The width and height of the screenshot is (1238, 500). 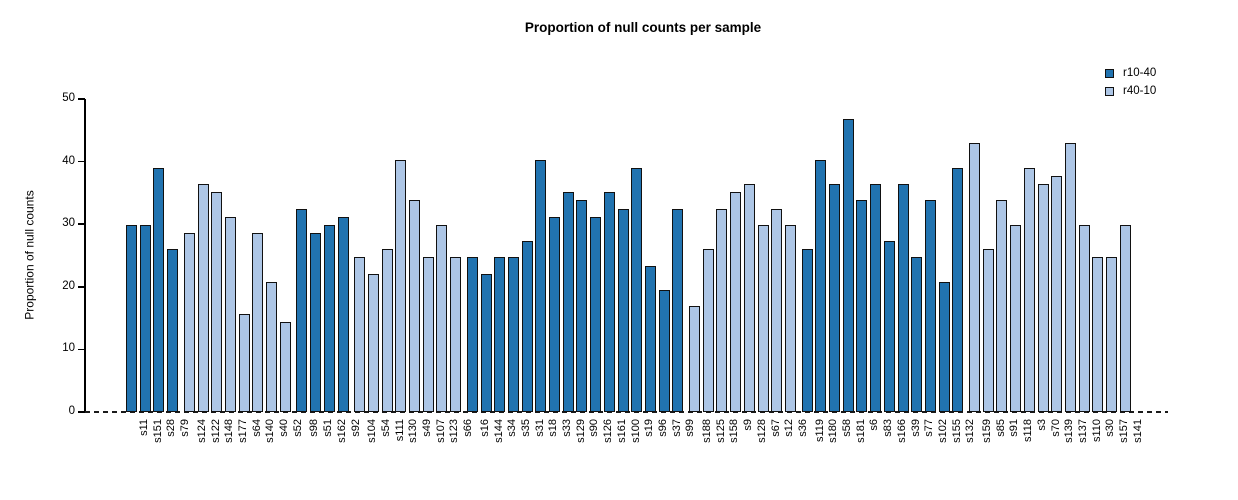 I want to click on x-tick-label: s30, so click(x=1110, y=428).